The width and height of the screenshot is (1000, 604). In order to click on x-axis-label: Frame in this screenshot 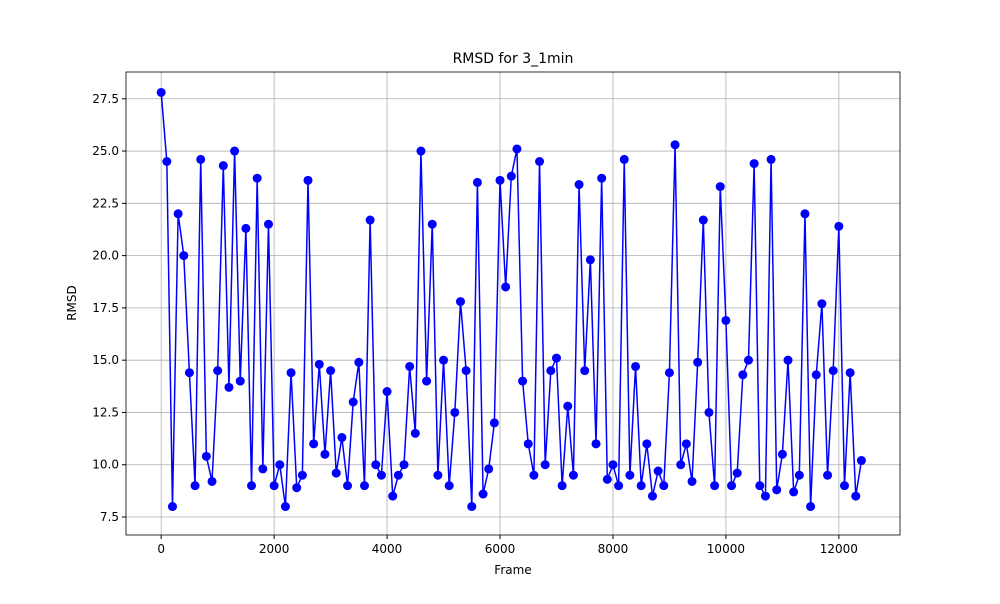, I will do `click(512, 570)`.